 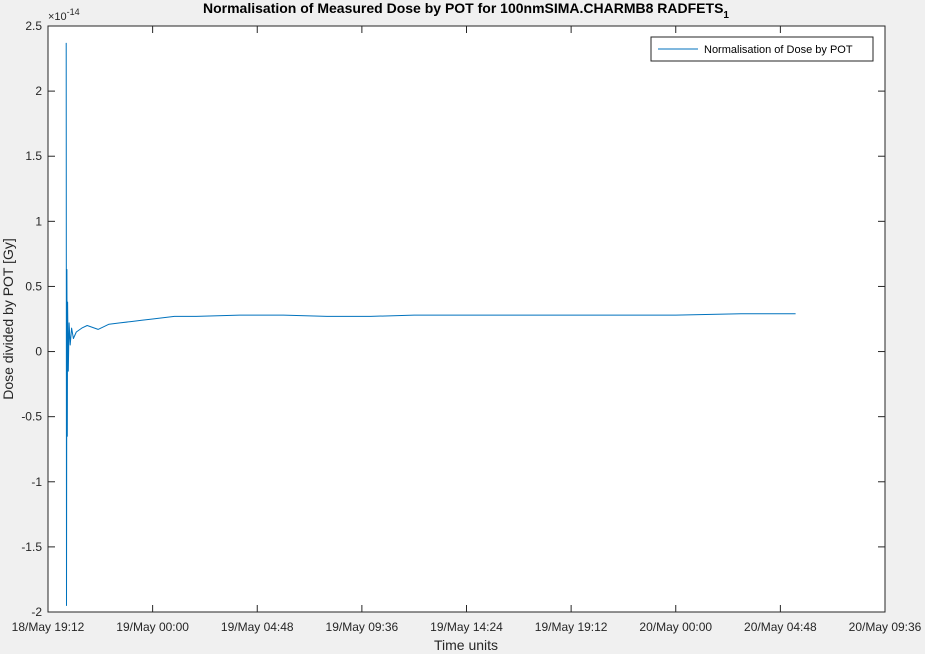 What do you see at coordinates (466, 645) in the screenshot?
I see `x-axis-label: Time units` at bounding box center [466, 645].